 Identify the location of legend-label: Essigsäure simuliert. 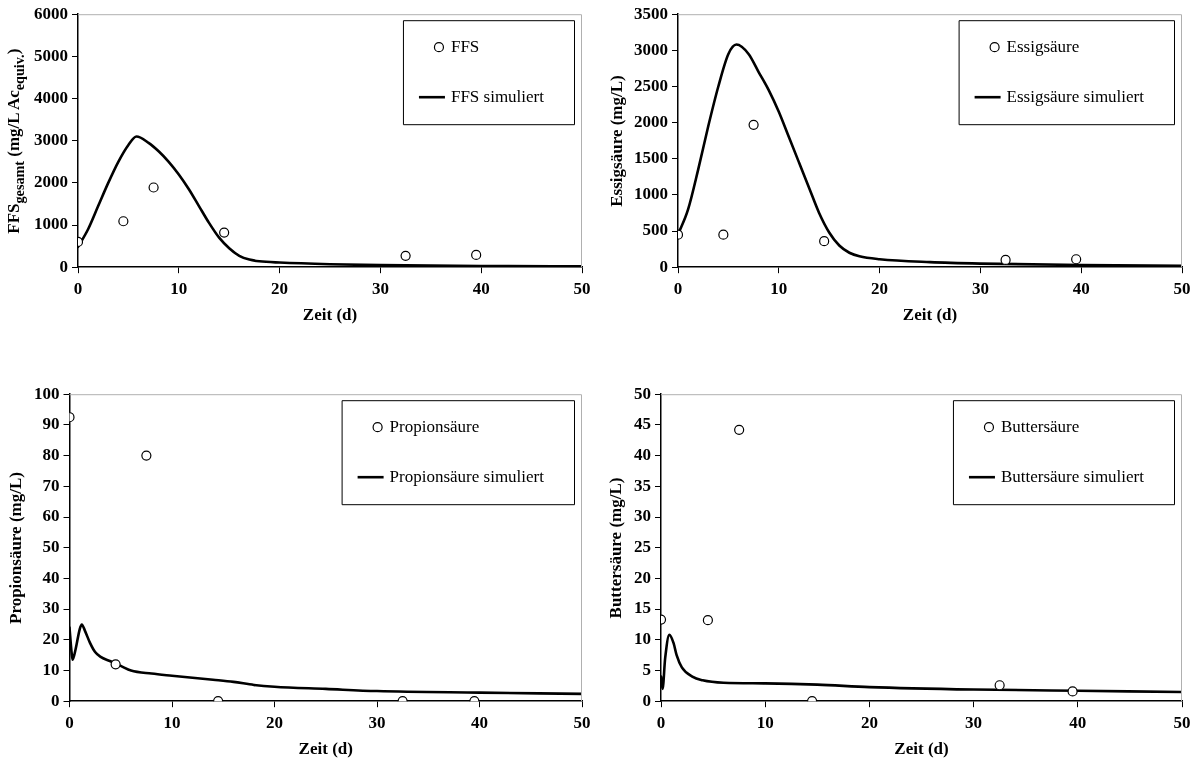
(1075, 96).